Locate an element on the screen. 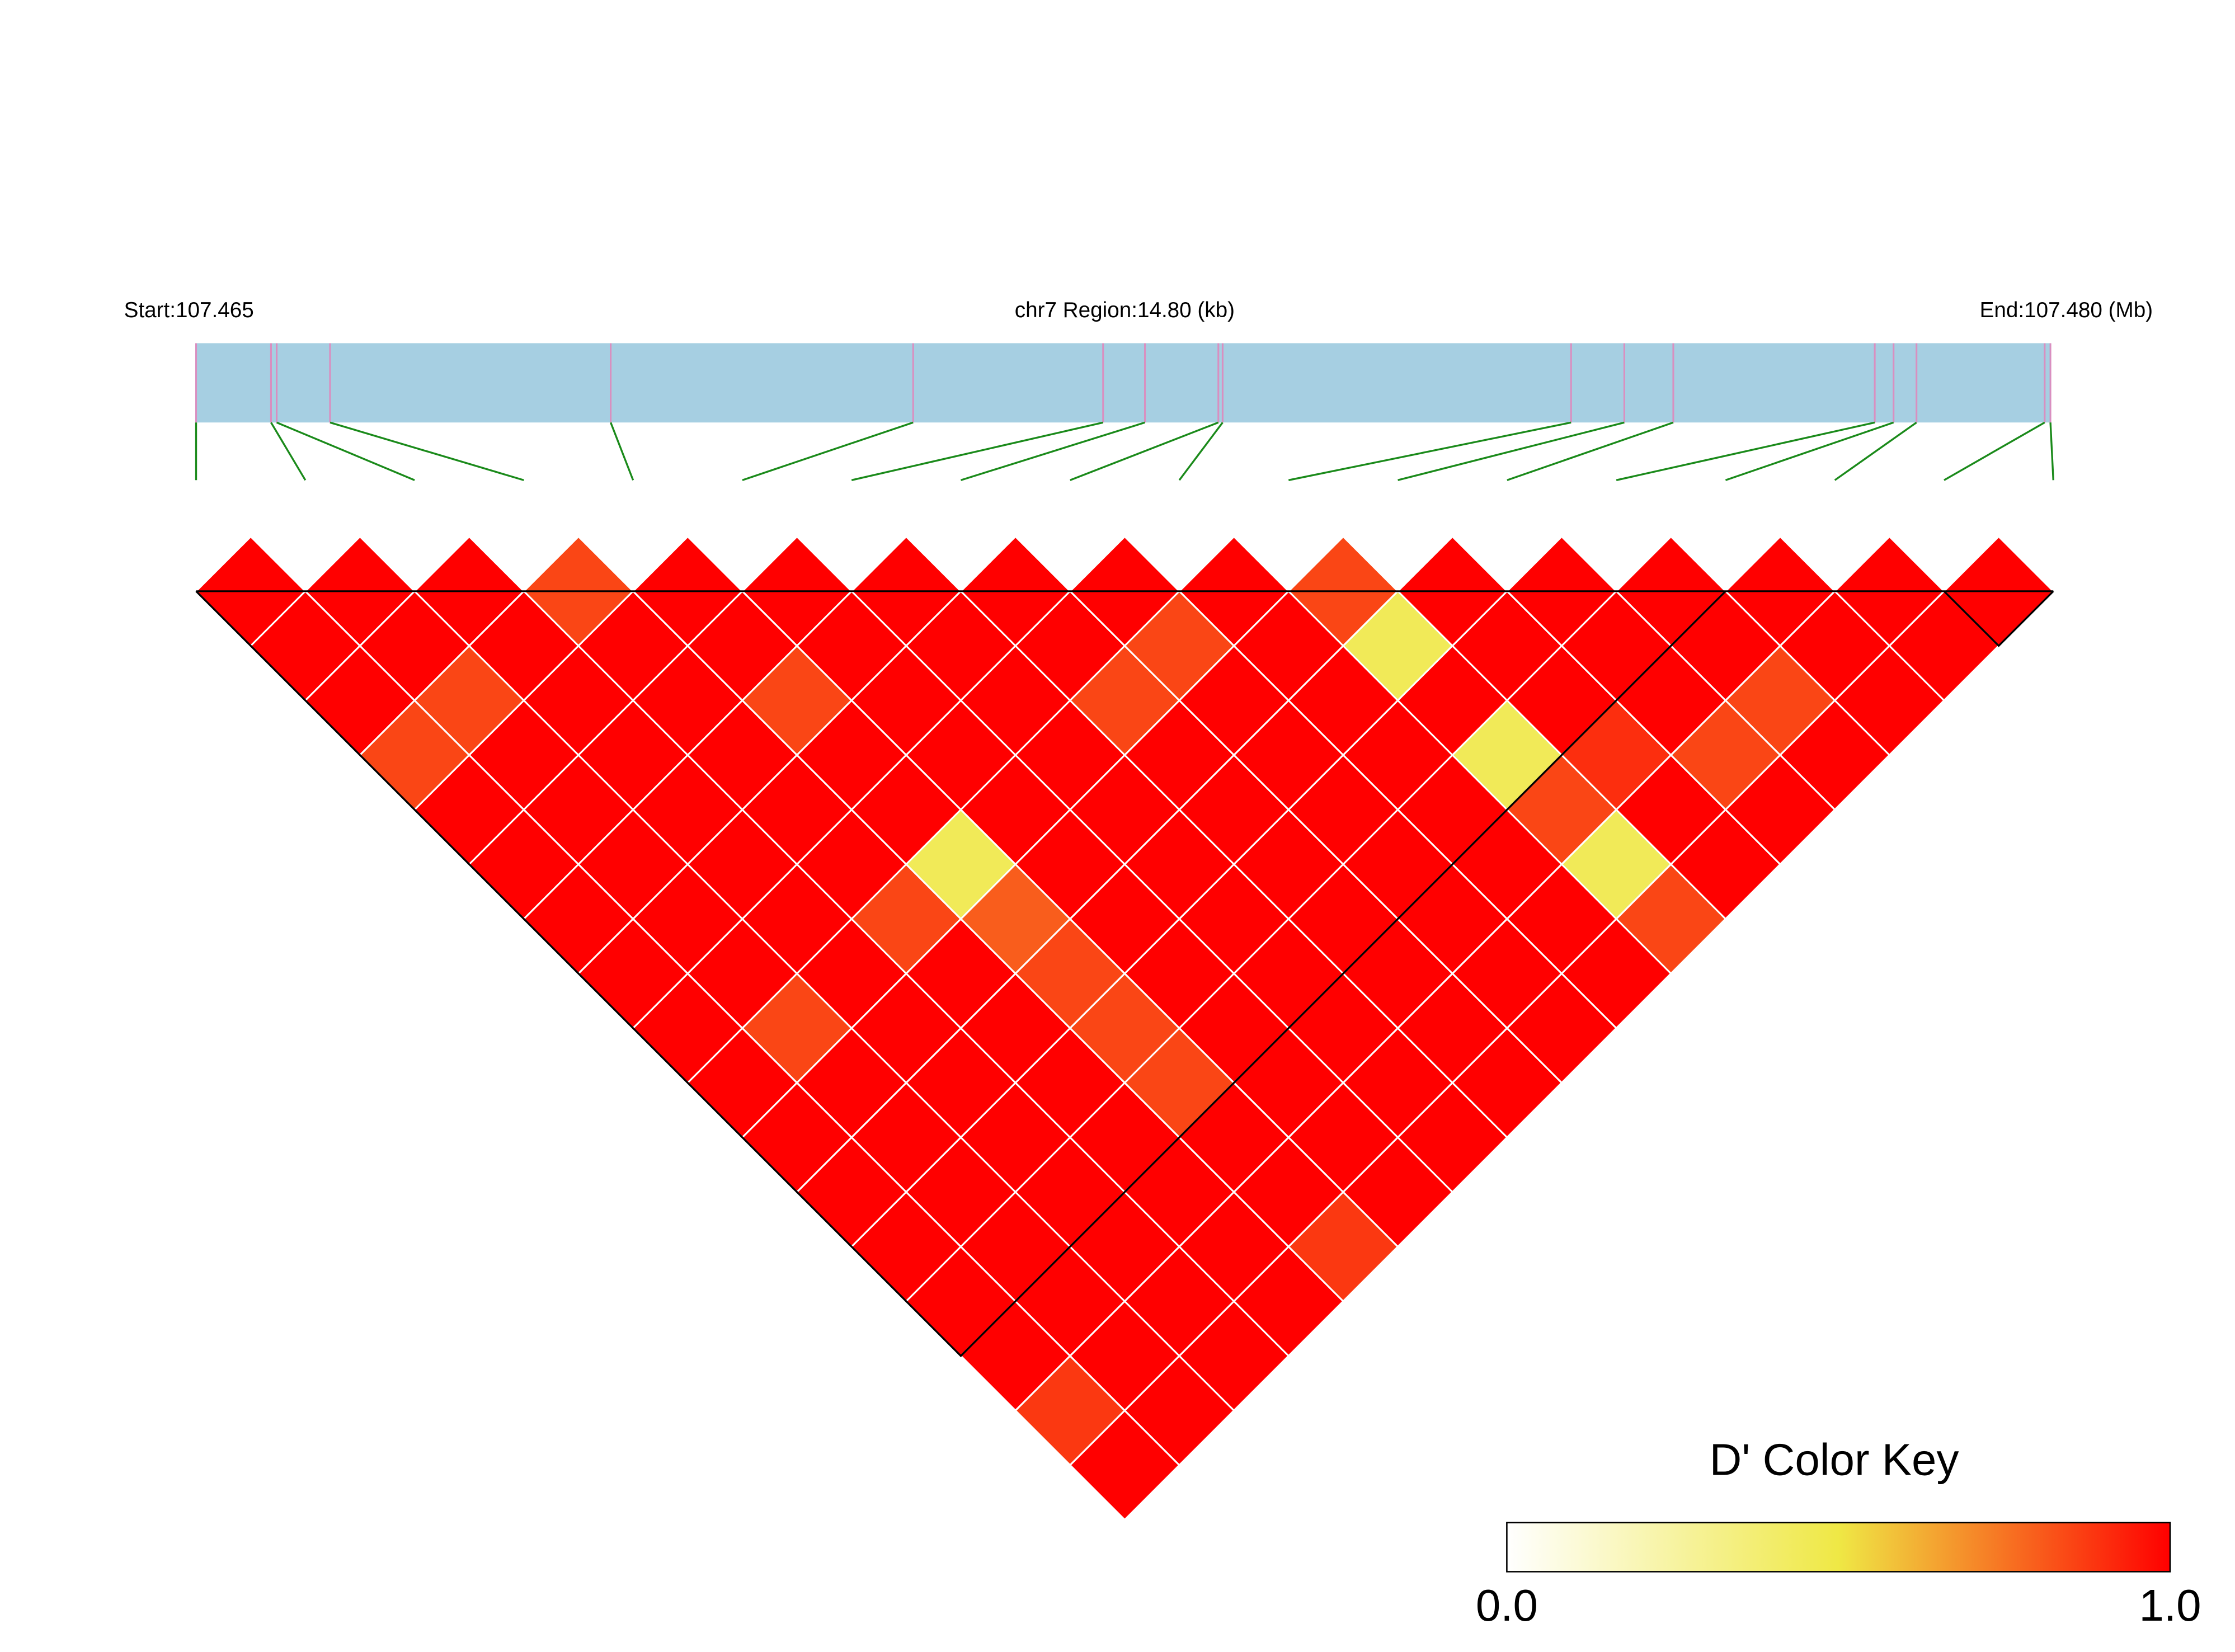 This screenshot has height=1652, width=2235. ld-block is located at coordinates (1998, 619).